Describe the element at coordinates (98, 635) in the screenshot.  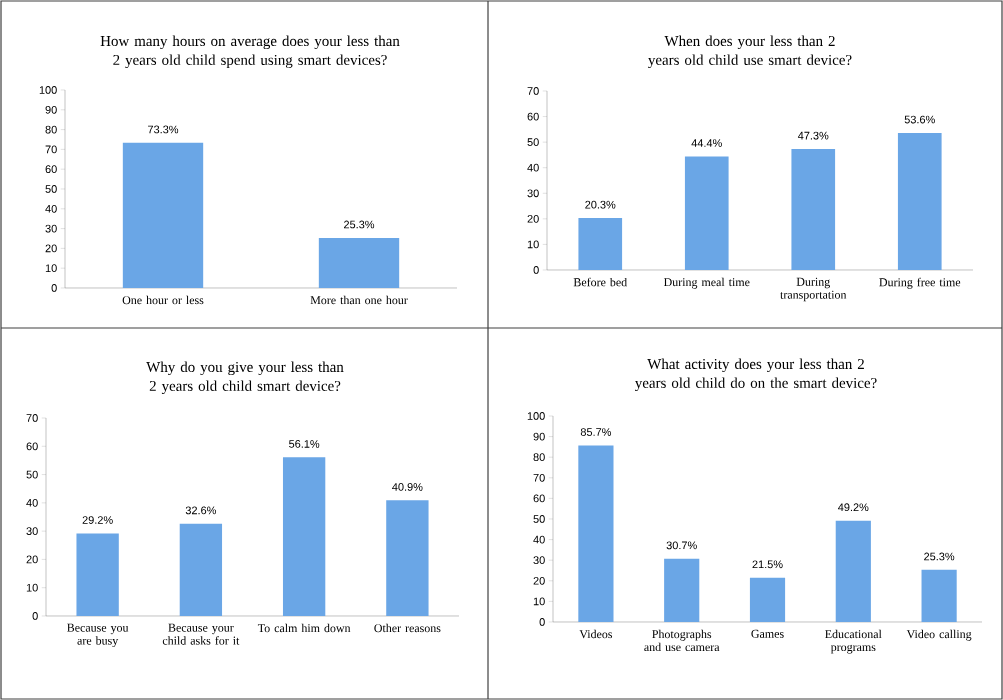
I see `x-tick-label: Because you are busy` at that location.